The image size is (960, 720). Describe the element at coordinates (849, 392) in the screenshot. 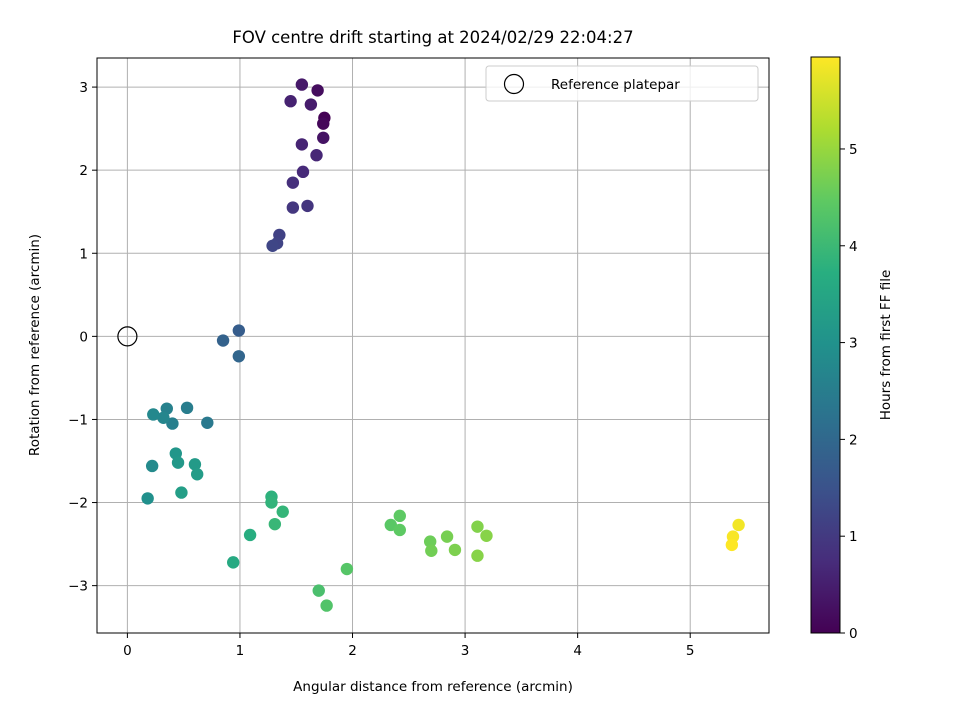

I see `colorbar-ticks: 0 1 2 3 4 5` at that location.